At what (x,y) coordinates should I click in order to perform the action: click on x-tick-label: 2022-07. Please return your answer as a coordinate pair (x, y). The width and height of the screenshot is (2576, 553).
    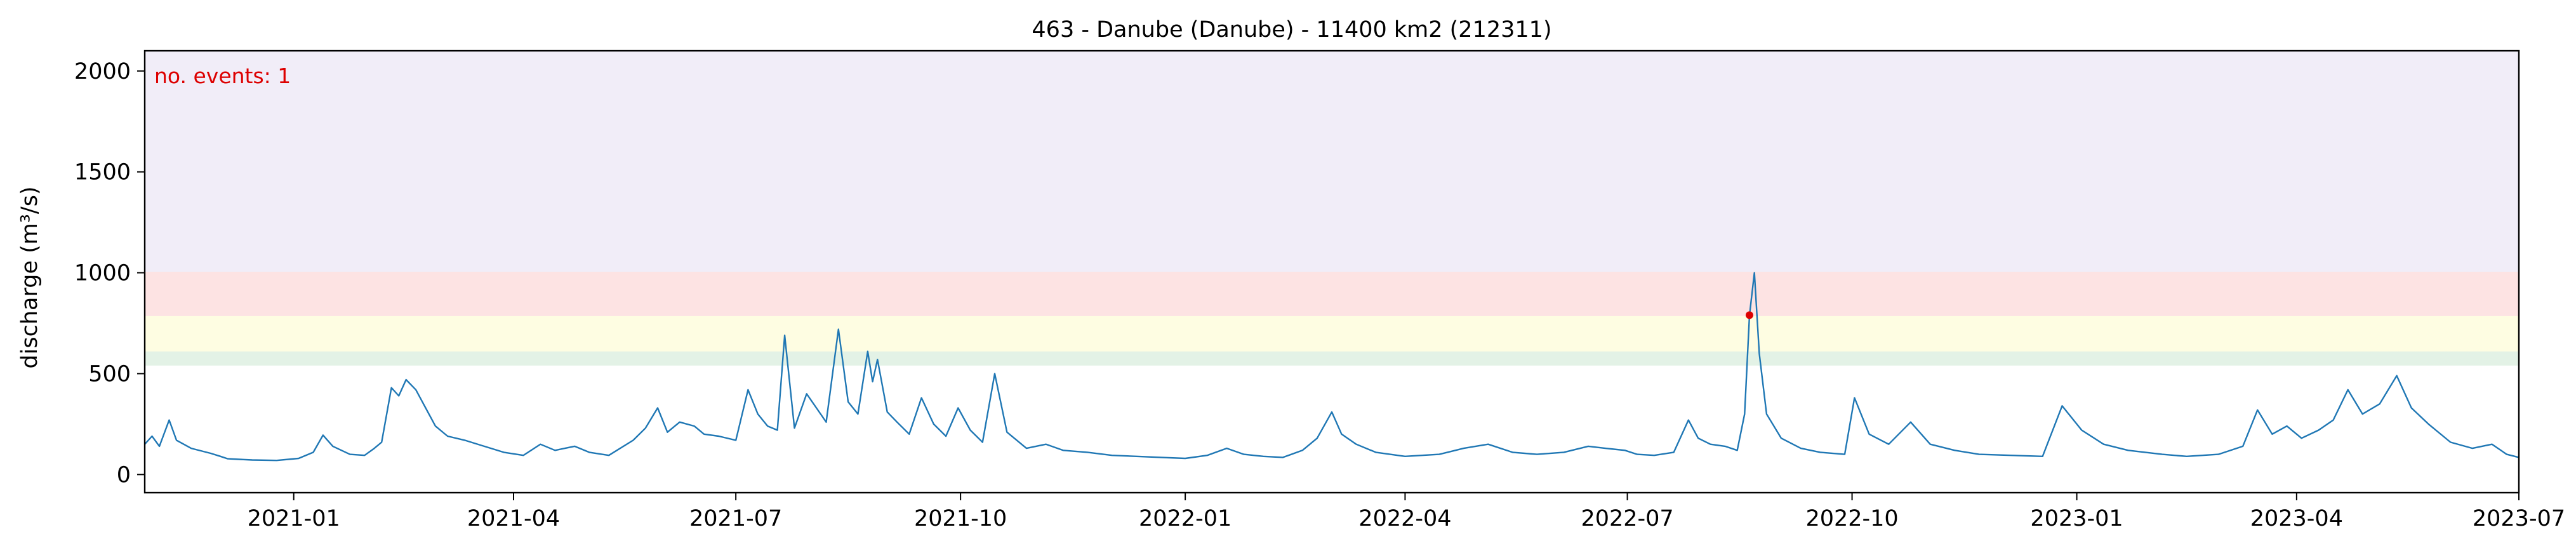
    Looking at the image, I should click on (1627, 518).